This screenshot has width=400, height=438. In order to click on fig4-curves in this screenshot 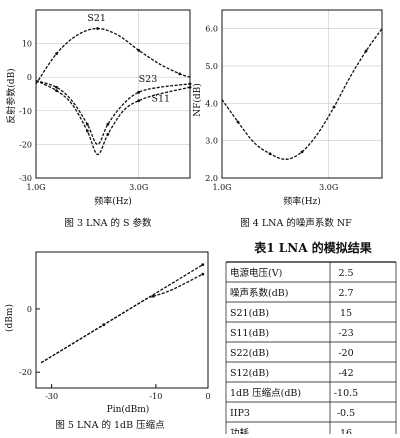, I will do `click(302, 94)`.